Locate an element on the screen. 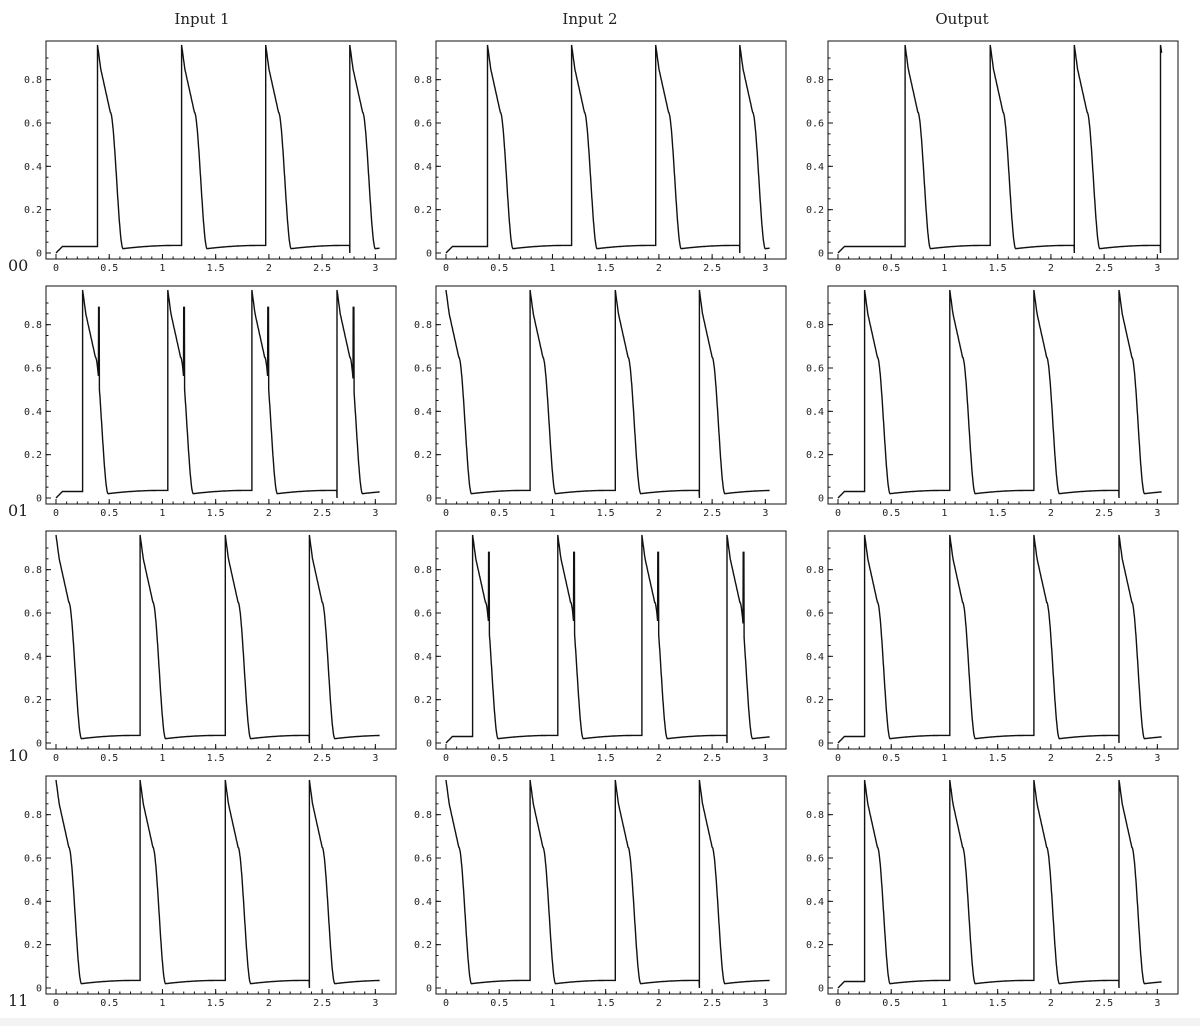  panel-10-output: 0 0.5 1 1.5 2 2.5 3 0 0.2 0.4 0.6 0.8 is located at coordinates (992, 647).